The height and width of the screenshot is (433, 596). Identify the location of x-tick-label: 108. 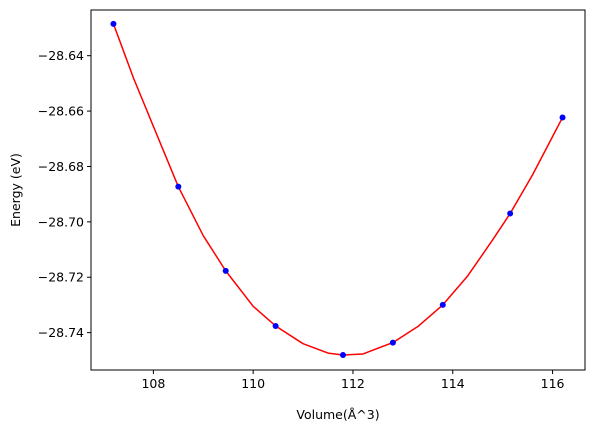
(153, 383).